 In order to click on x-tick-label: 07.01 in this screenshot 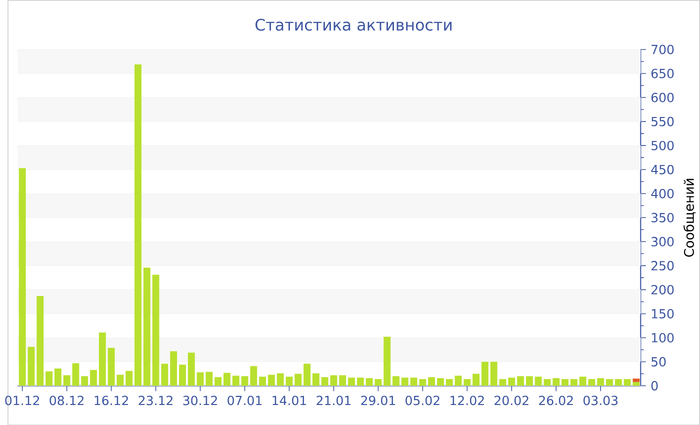, I will do `click(245, 401)`.